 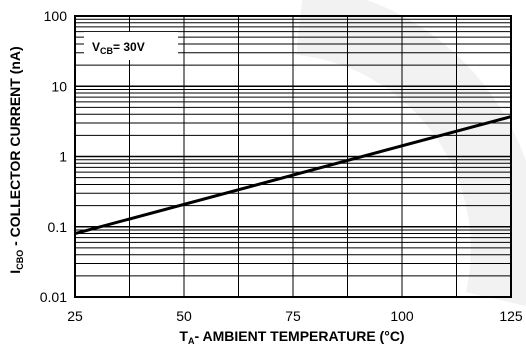 What do you see at coordinates (58, 227) in the screenshot?
I see `y-tick-label: 0.1` at bounding box center [58, 227].